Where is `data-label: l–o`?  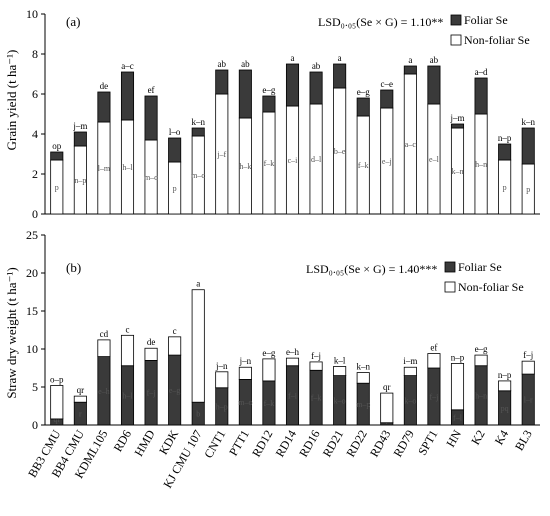
data-label: l–o is located at coordinates (175, 132).